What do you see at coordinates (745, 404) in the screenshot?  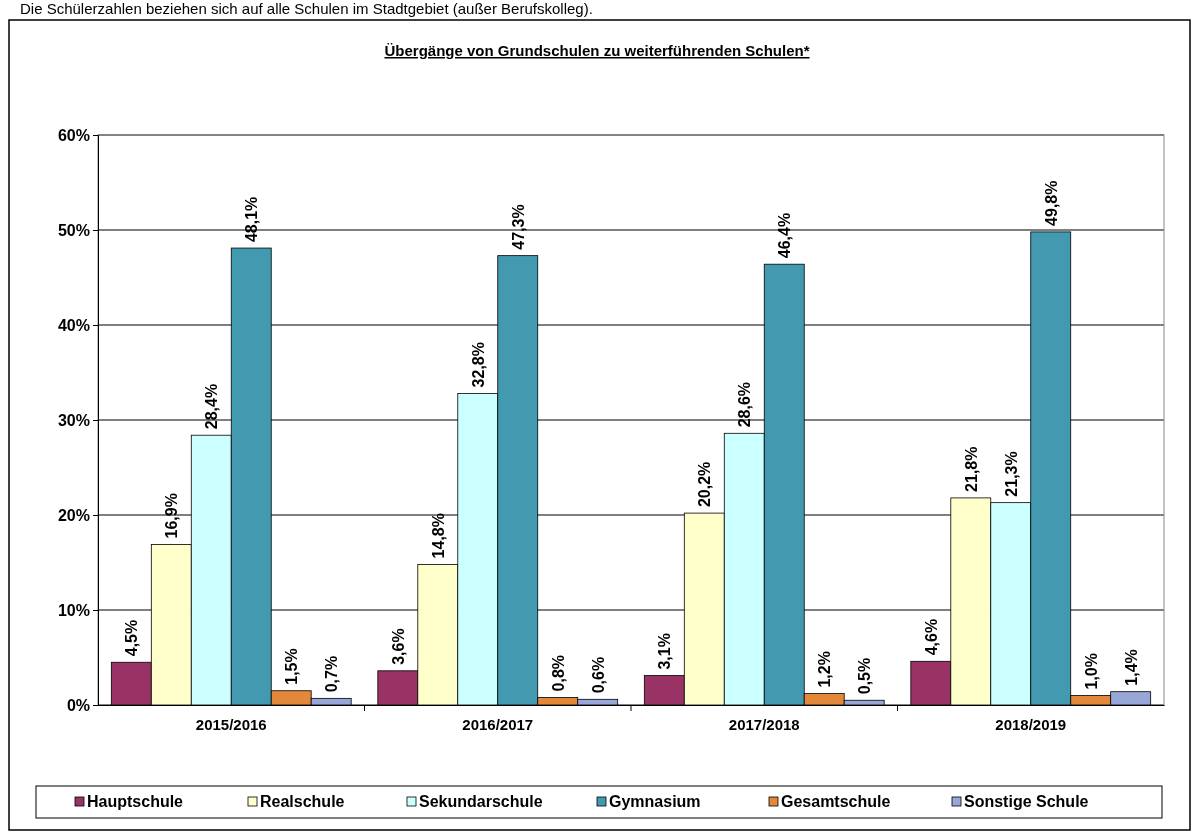 I see `data-label: 28,6%` at bounding box center [745, 404].